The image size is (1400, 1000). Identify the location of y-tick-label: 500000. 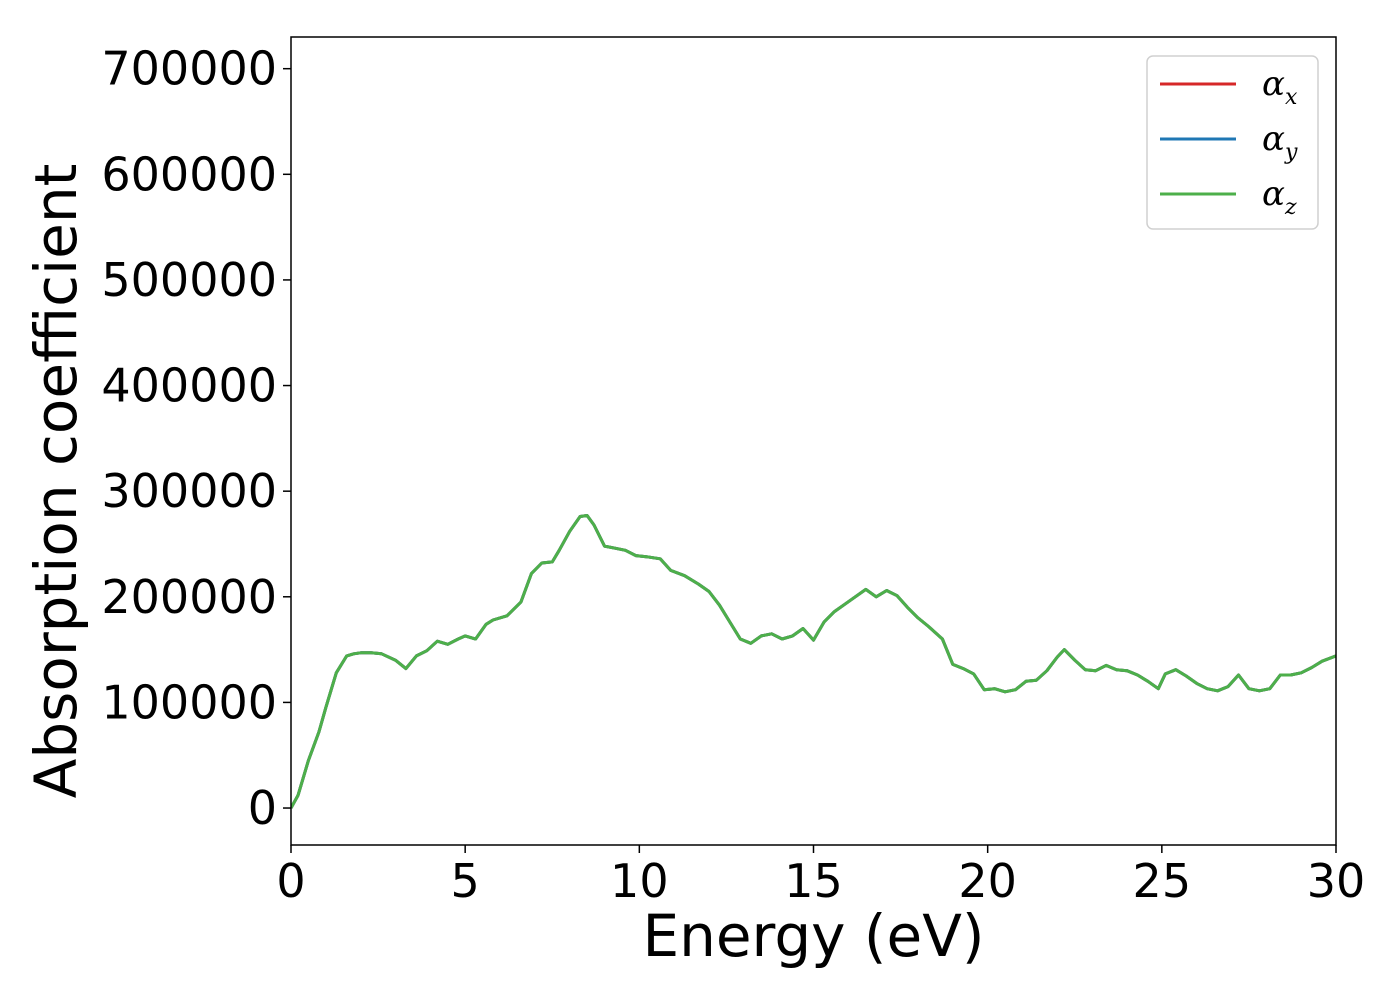
(189, 280).